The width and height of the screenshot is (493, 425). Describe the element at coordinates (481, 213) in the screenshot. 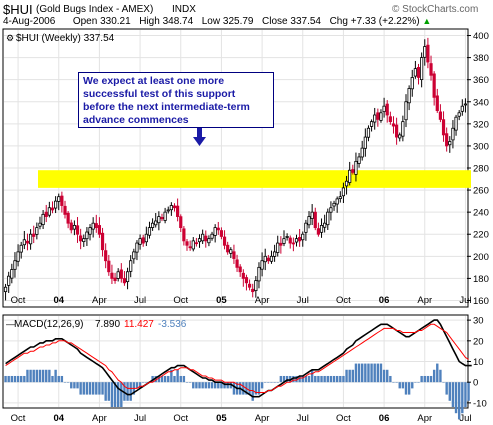

I see `price-y-tick-label: 240` at that location.